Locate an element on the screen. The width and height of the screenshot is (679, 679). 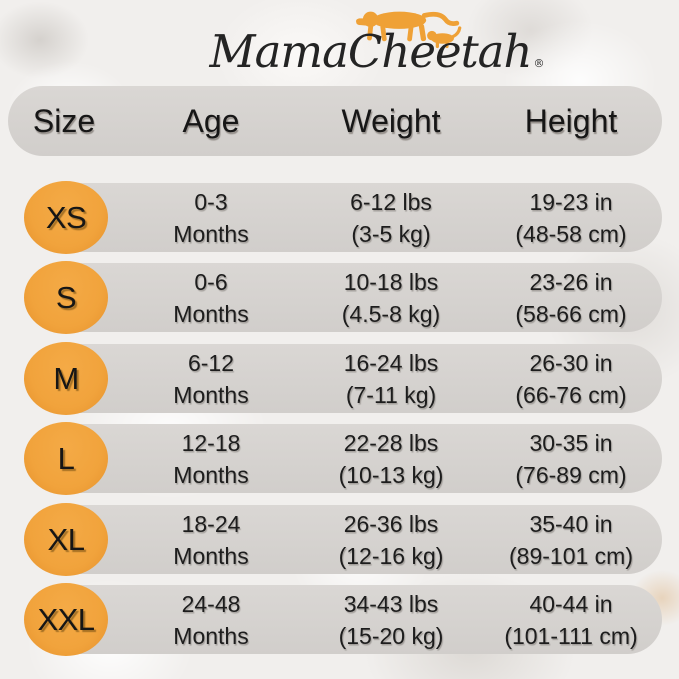
weight-cell: 34-43 lbs (15-20 kg) is located at coordinates (391, 619).